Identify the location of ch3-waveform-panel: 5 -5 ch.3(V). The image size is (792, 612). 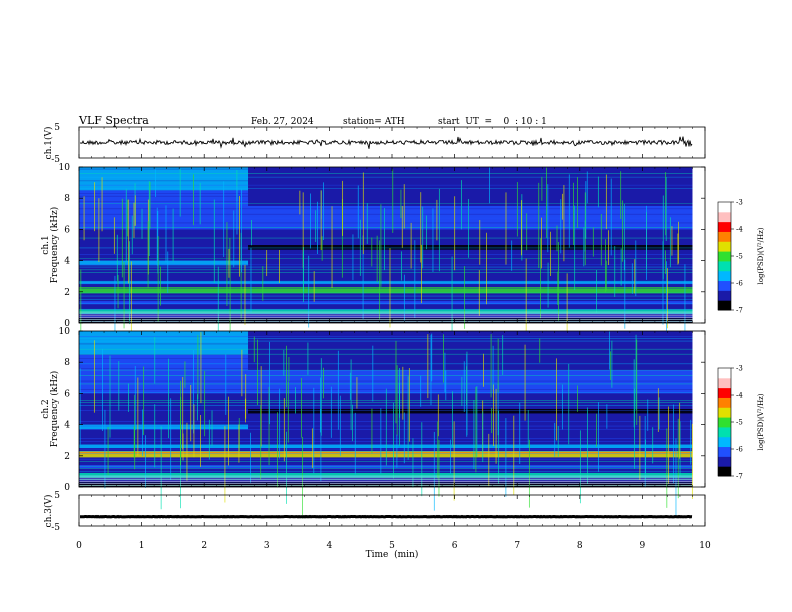
(374, 512).